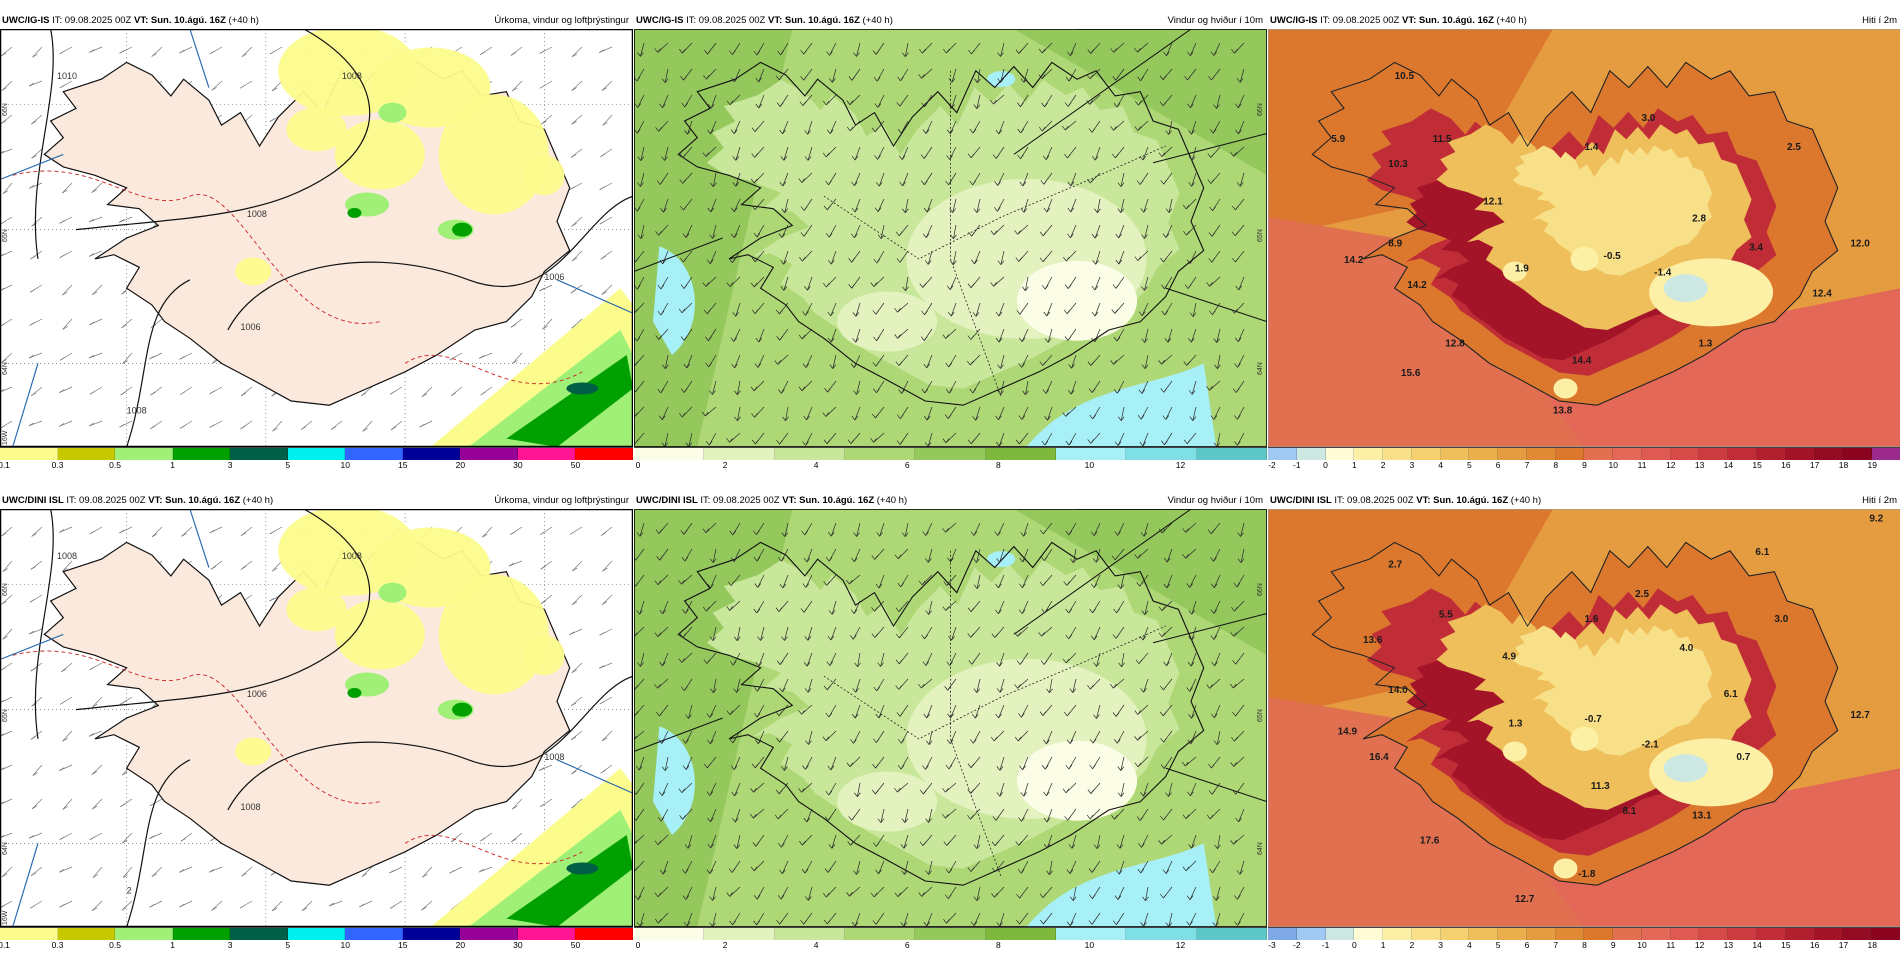  Describe the element at coordinates (5, 918) in the screenshot. I see `longitude-label: 16W` at that location.